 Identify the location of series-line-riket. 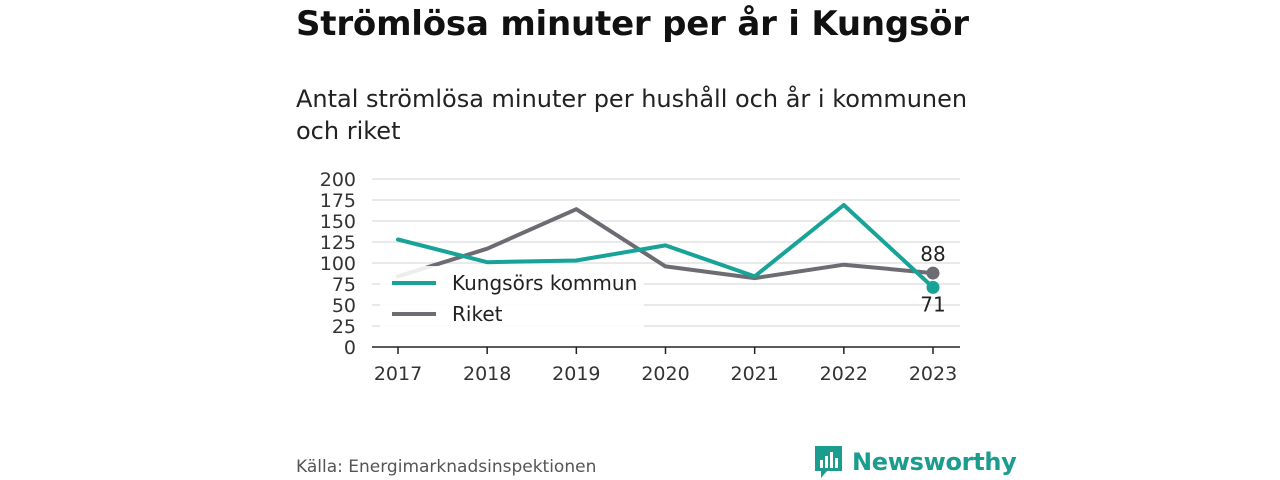
(665, 244).